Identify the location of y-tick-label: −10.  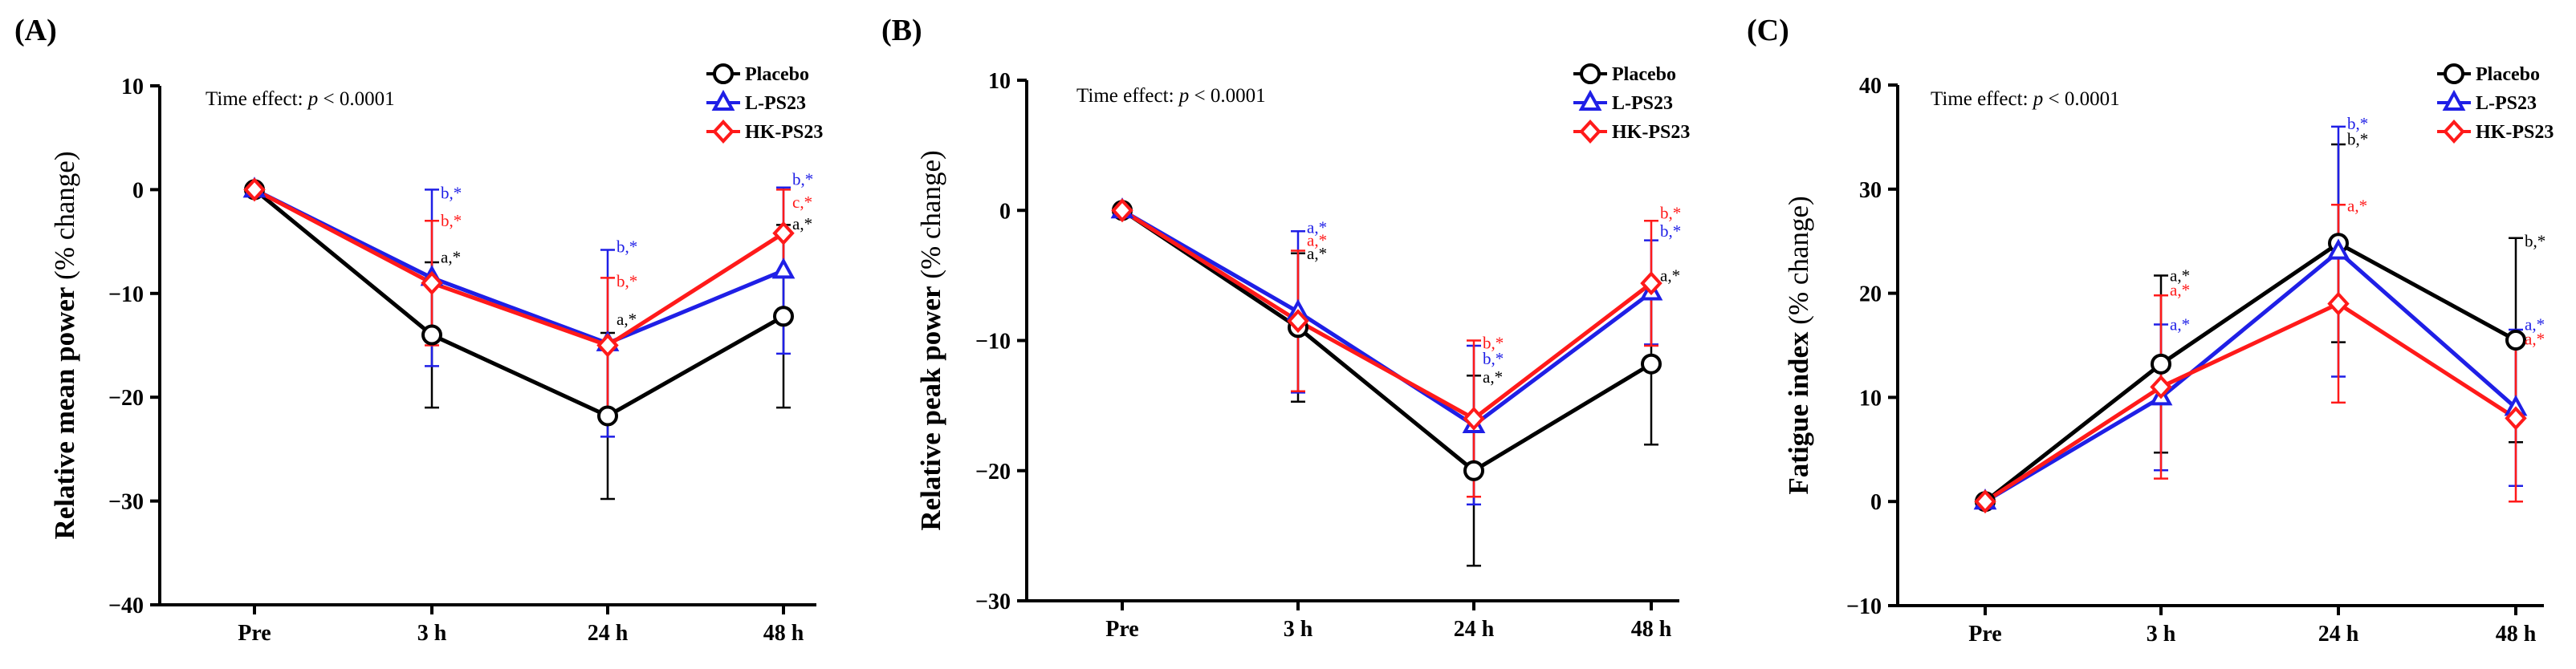
(126, 294).